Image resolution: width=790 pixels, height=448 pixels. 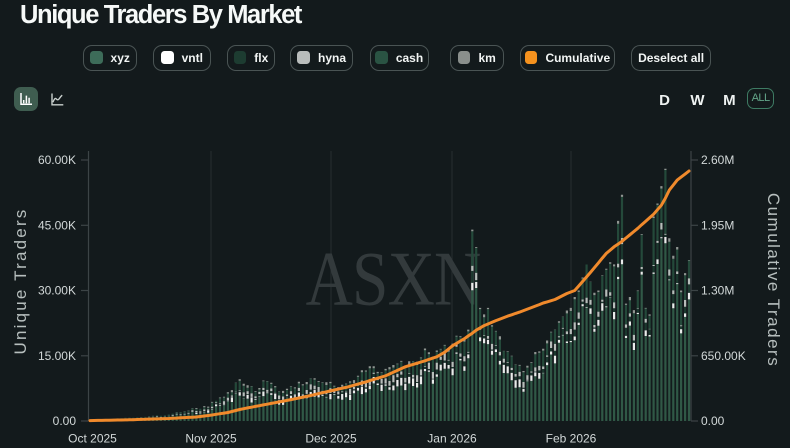 What do you see at coordinates (571, 439) in the screenshot?
I see `svg-text: Feb 2026` at bounding box center [571, 439].